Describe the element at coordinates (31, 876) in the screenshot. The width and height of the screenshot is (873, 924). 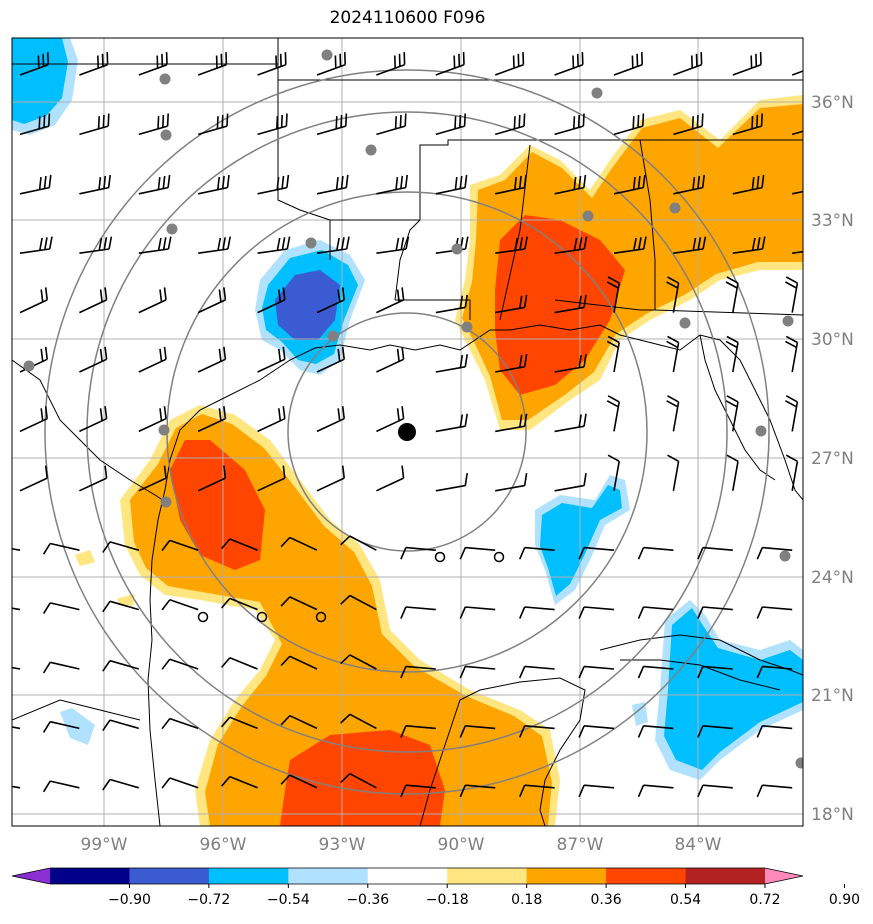
I see `colorbar-extend-low` at that location.